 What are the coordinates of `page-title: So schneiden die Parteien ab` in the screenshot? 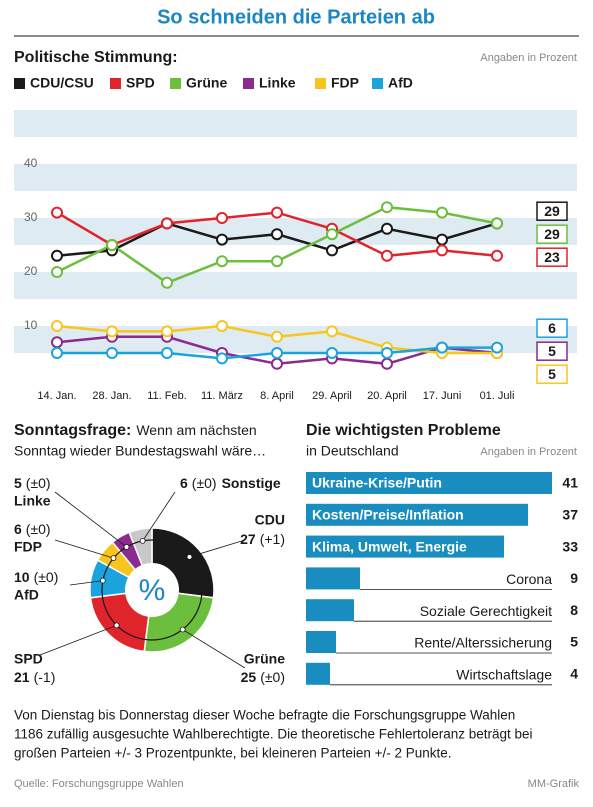 It's located at (296, 17).